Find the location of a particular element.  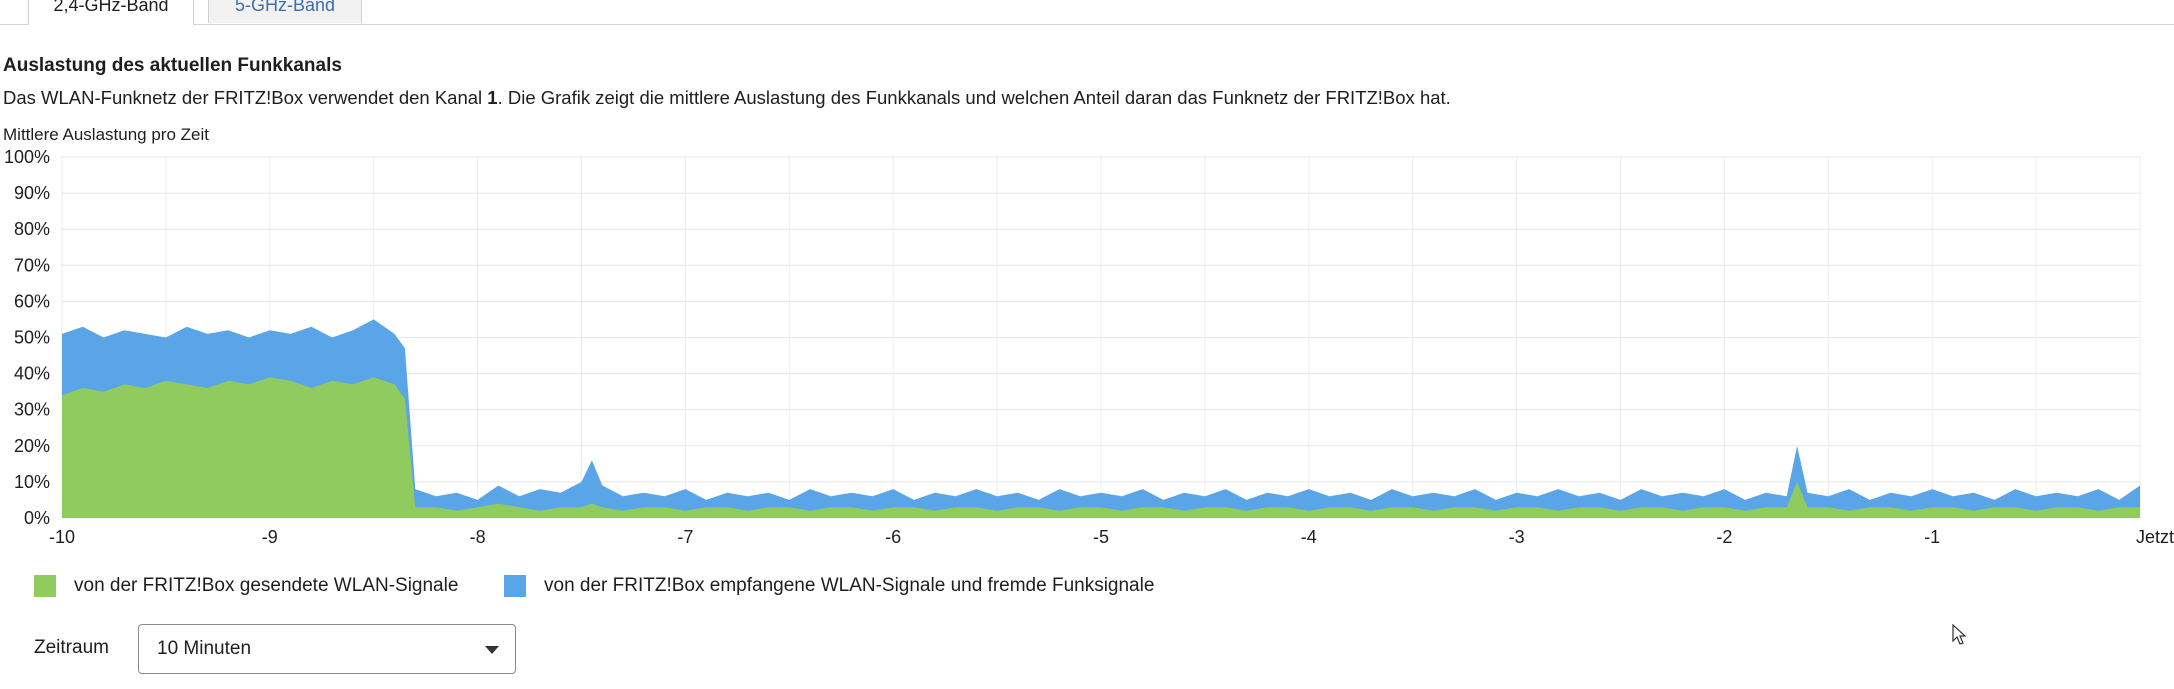

legend-sent: von der FRITZ!Box gesendete WLAN-Signale is located at coordinates (246, 586).